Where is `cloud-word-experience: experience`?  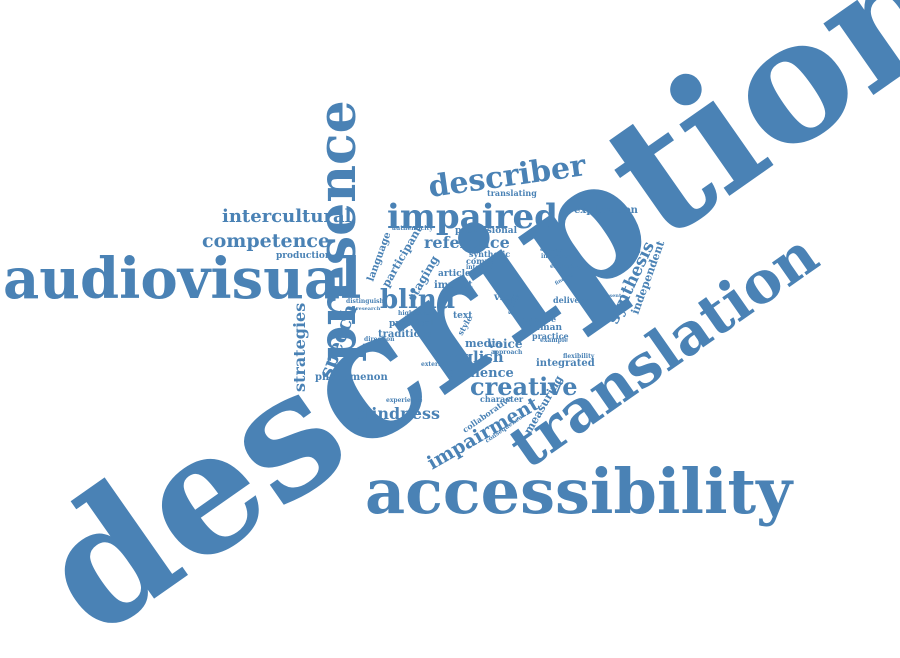
cloud-word-experience: experience is located at coordinates (404, 400).